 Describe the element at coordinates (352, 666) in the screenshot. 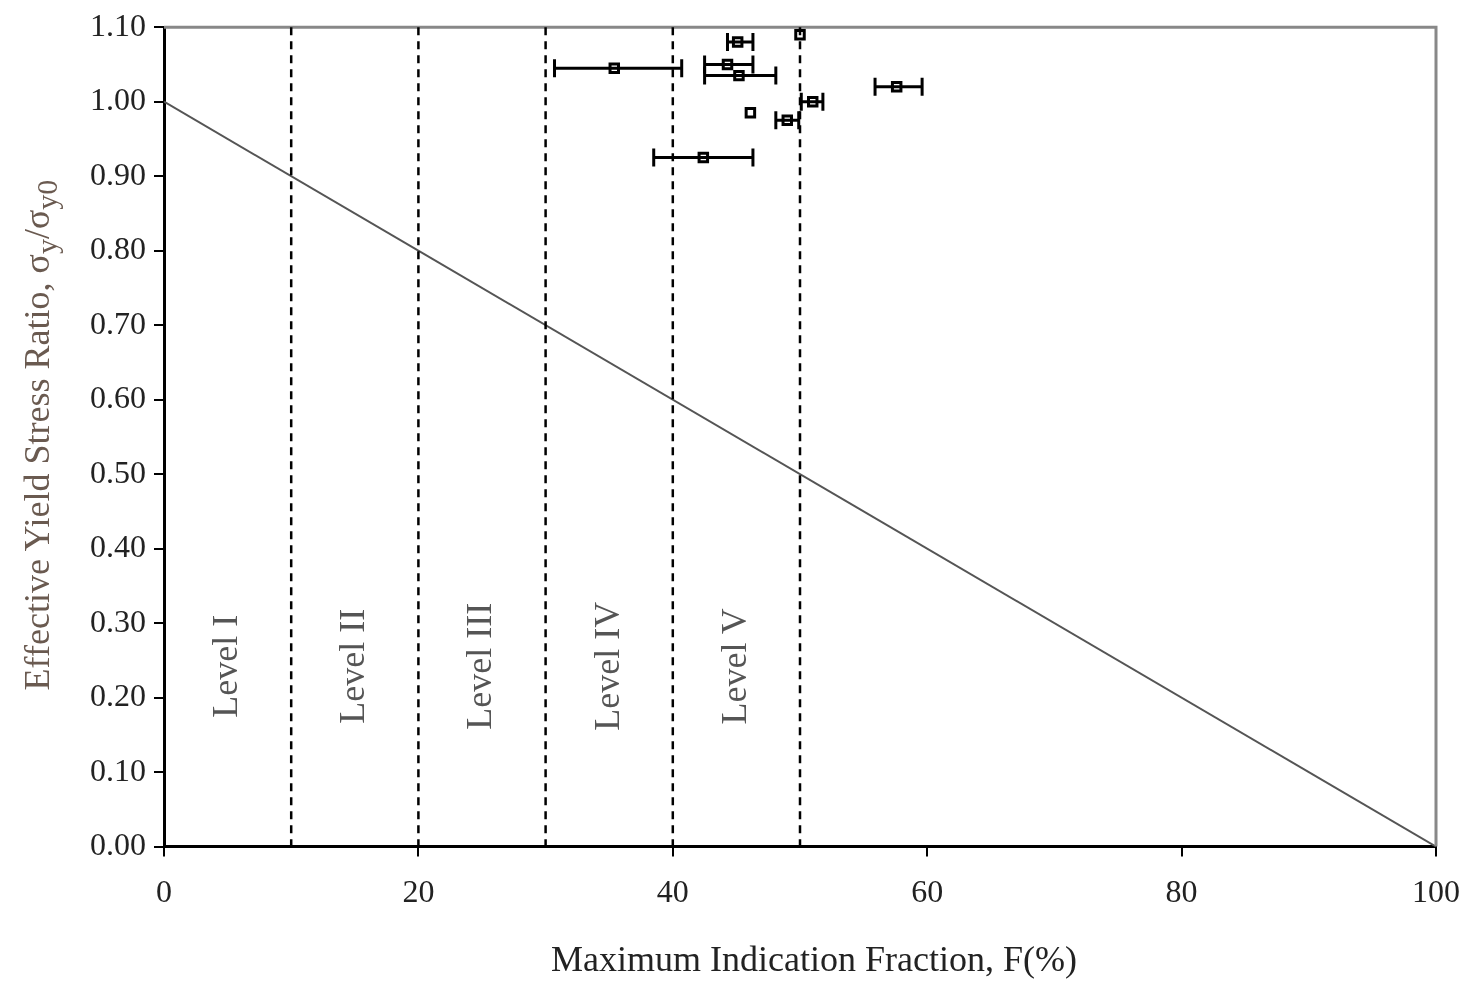

I see `annotation: Level II` at that location.